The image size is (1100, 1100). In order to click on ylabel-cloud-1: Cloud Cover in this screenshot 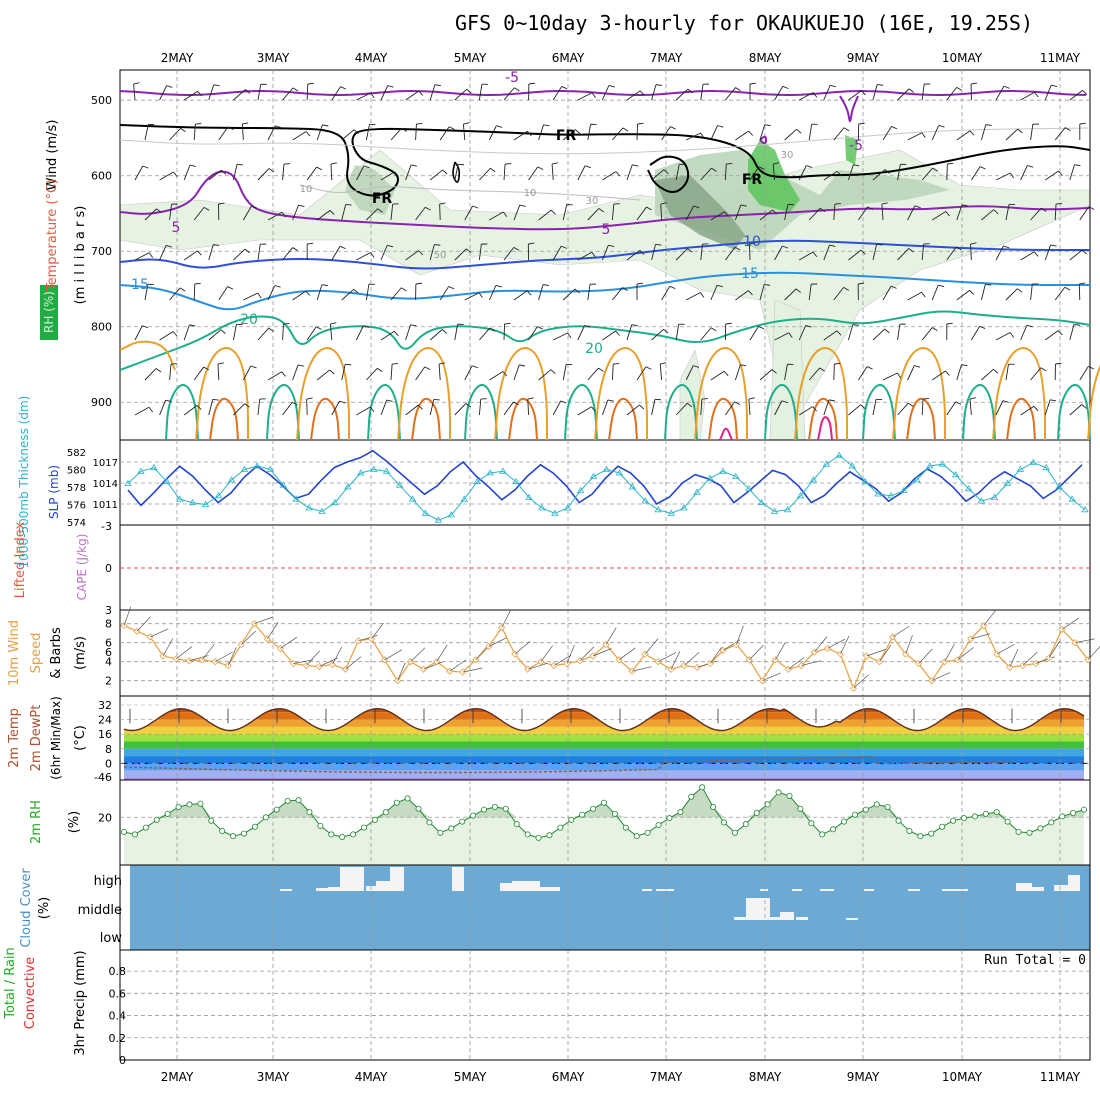, I will do `click(26, 908)`.